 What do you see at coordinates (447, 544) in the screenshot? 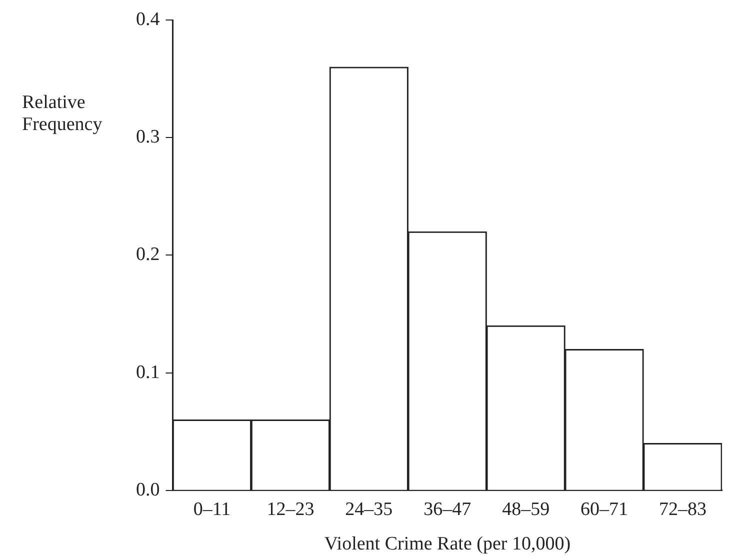
I see `x-axis-title: Violent Crime Rate (per 10,000)` at bounding box center [447, 544].